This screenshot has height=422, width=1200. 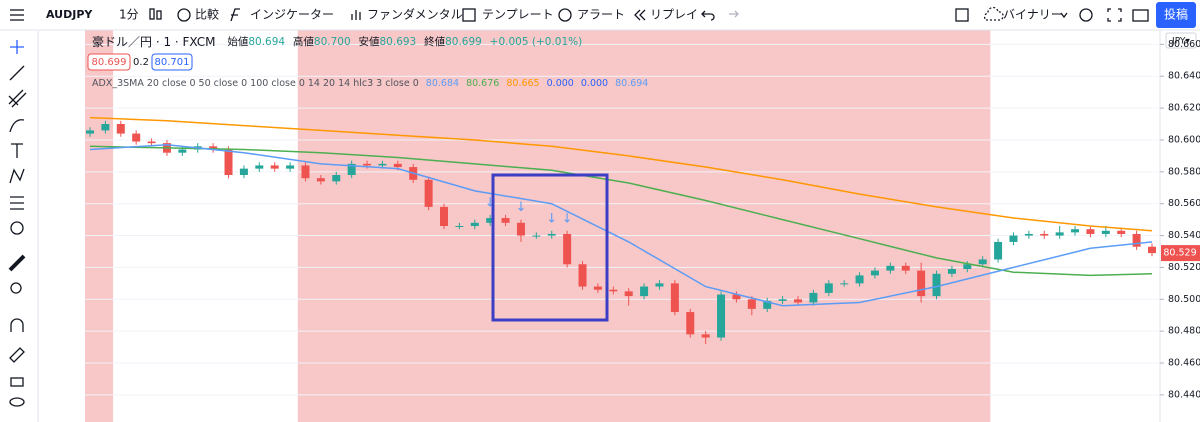 What do you see at coordinates (292, 15) in the screenshot?
I see `indicators: インジケーター` at bounding box center [292, 15].